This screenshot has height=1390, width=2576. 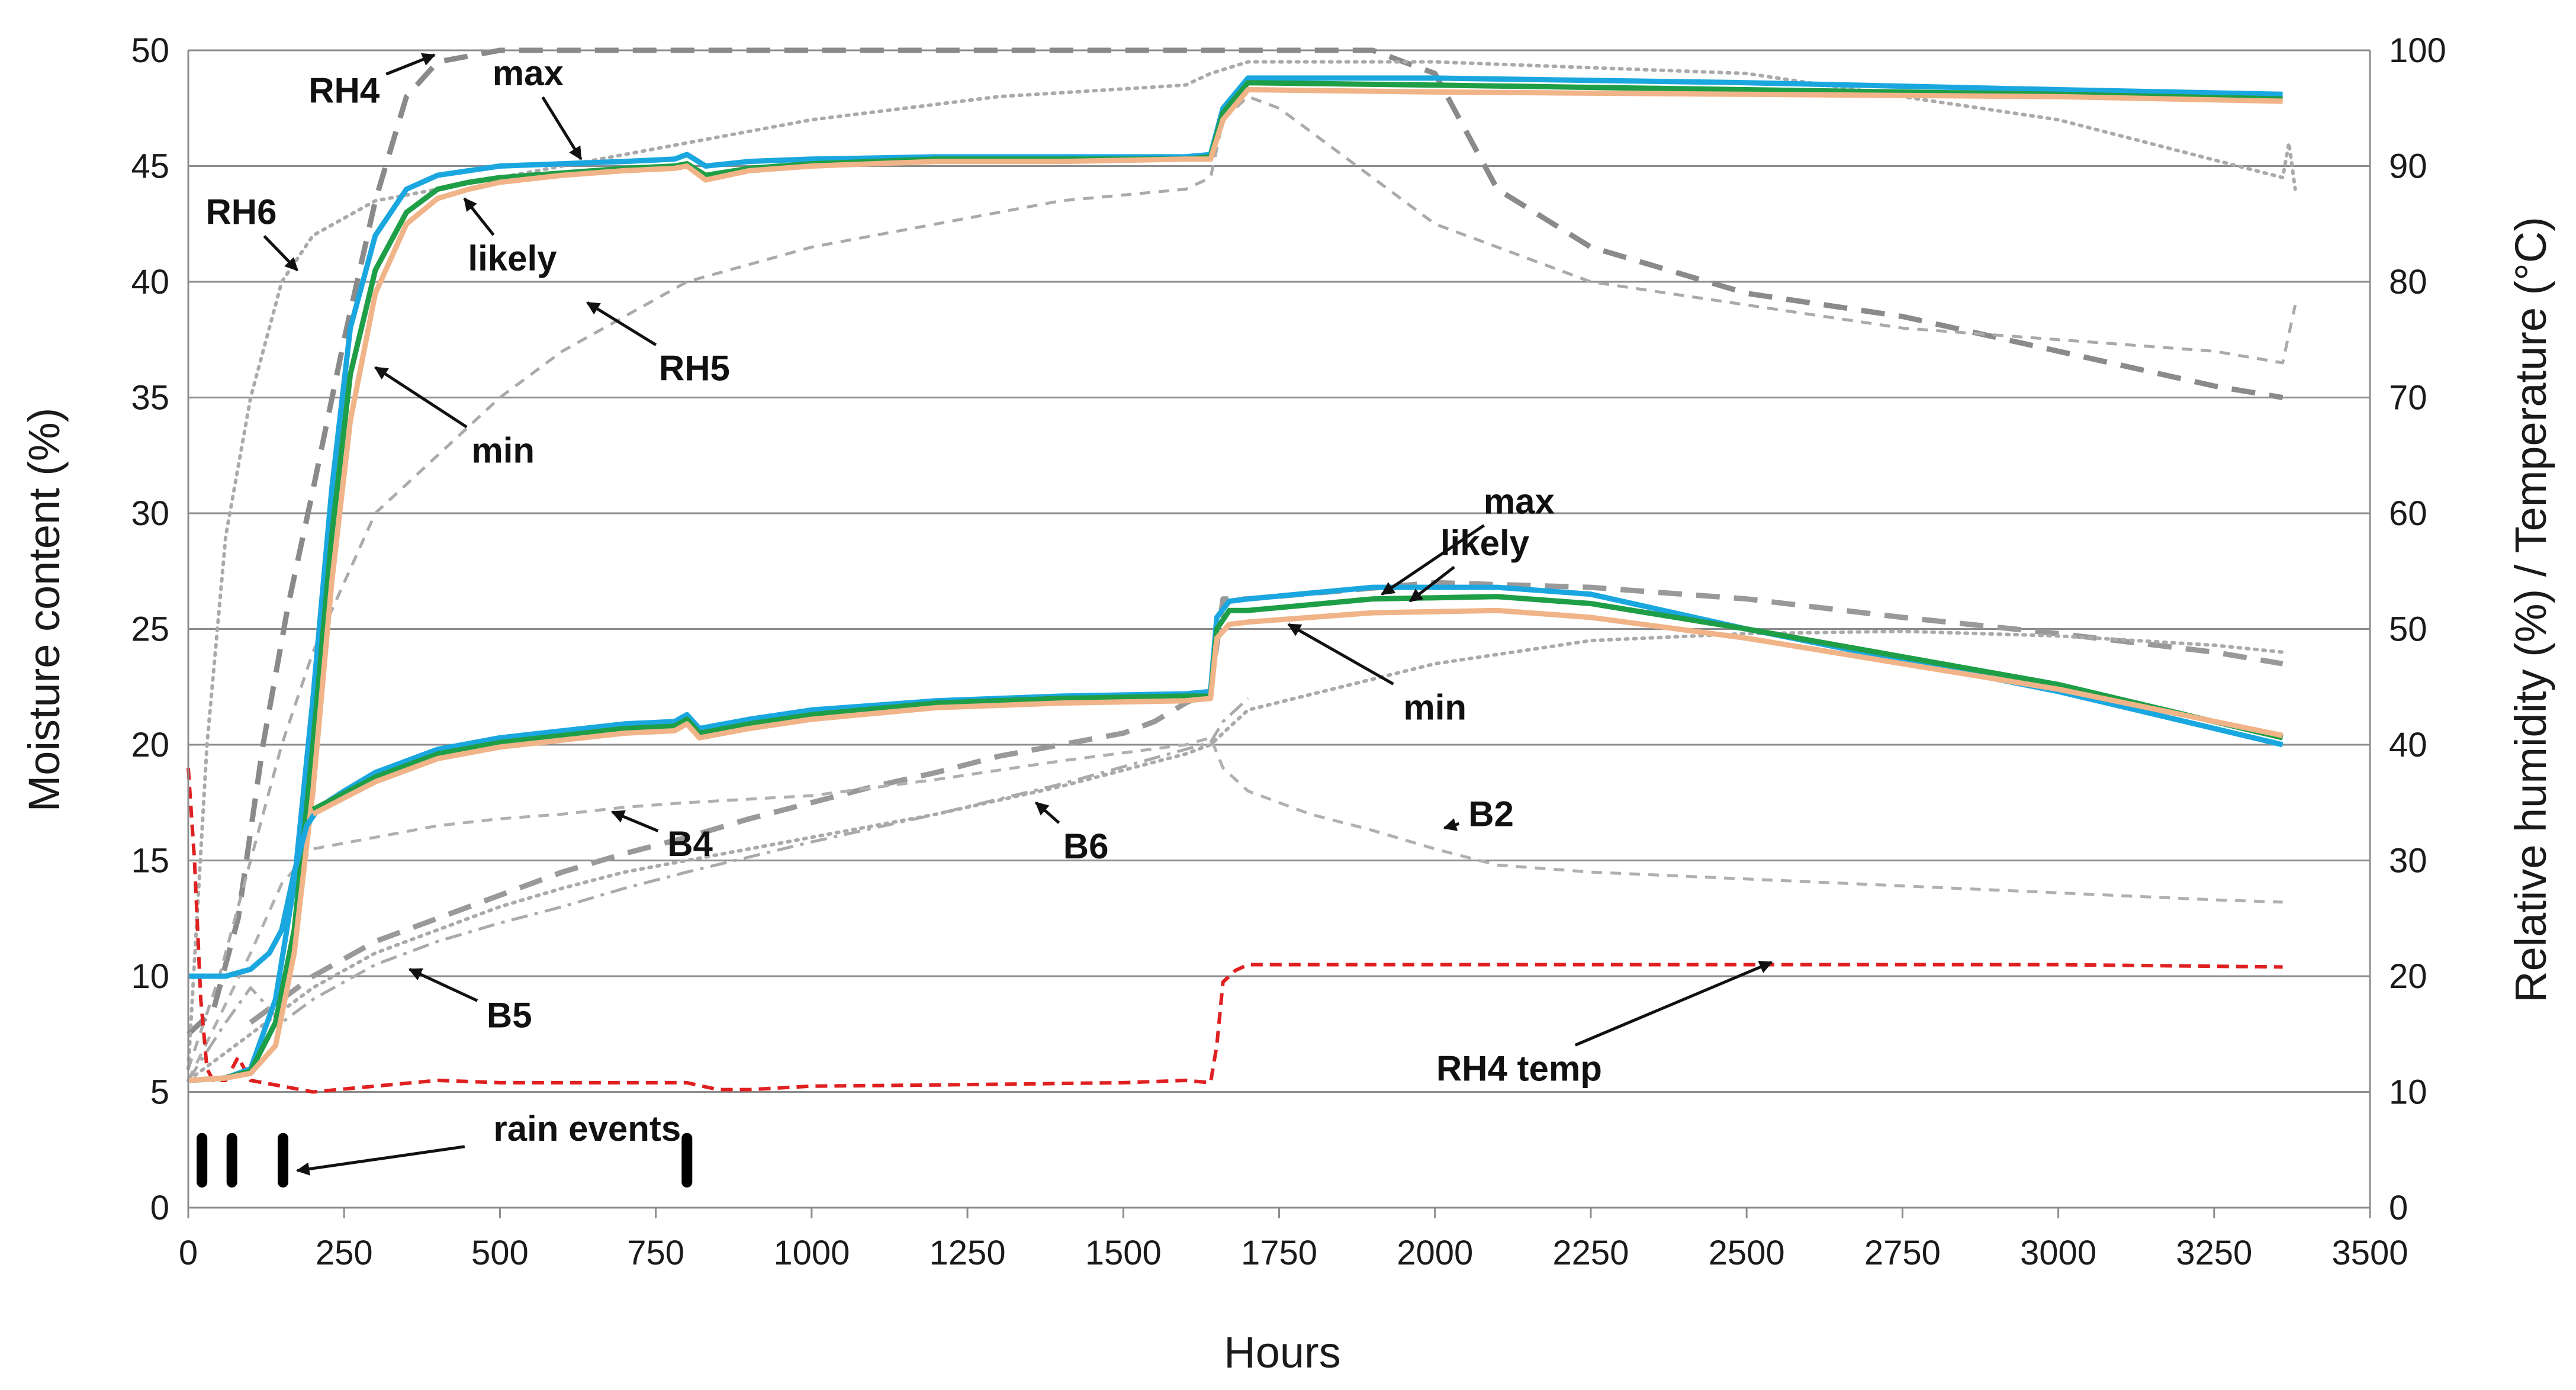 I want to click on y-left-tick-label: 45, so click(x=150, y=166).